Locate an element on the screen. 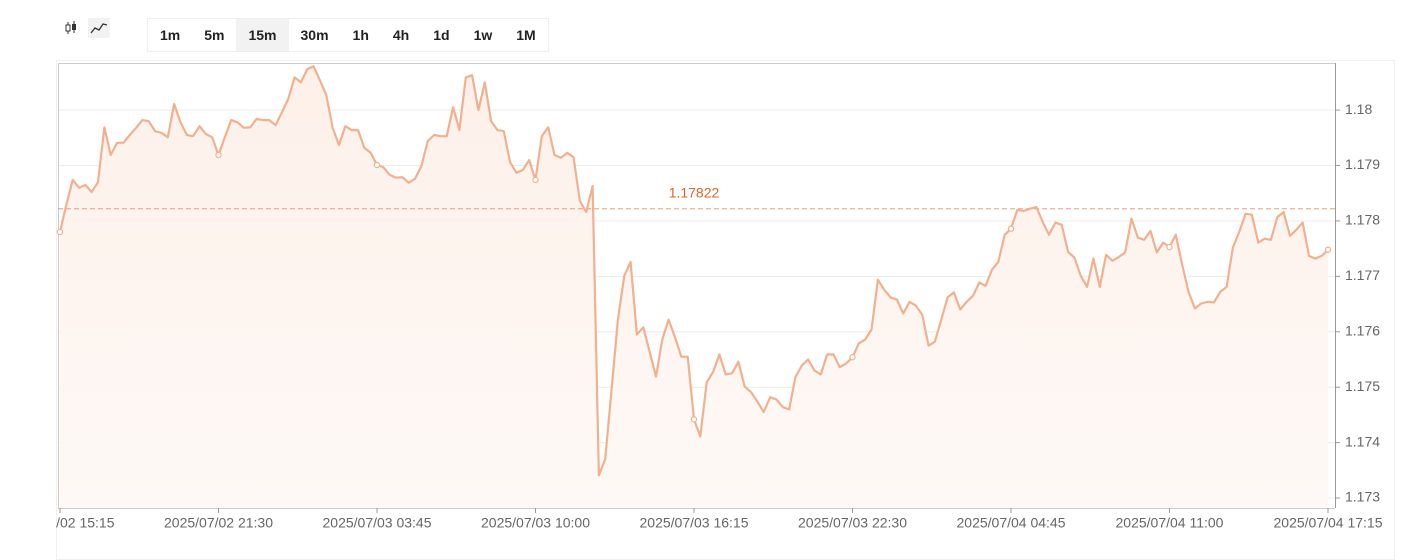 The image size is (1416, 560). interval-button: 1M is located at coordinates (526, 35).